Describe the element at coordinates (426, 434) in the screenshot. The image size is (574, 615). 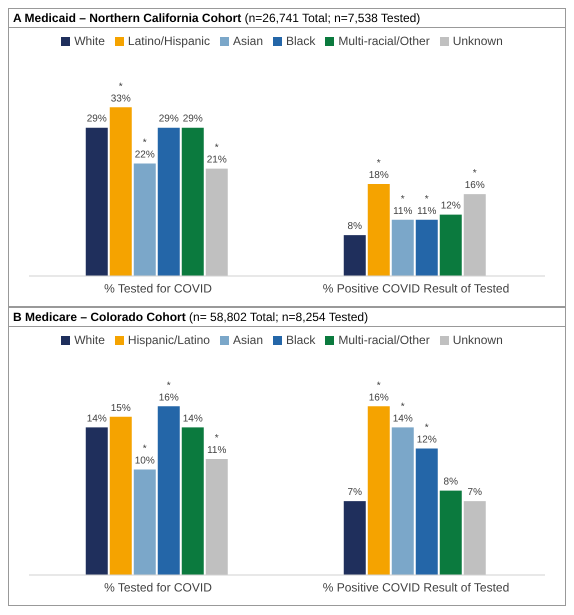
I see `data-label: * 12%` at that location.